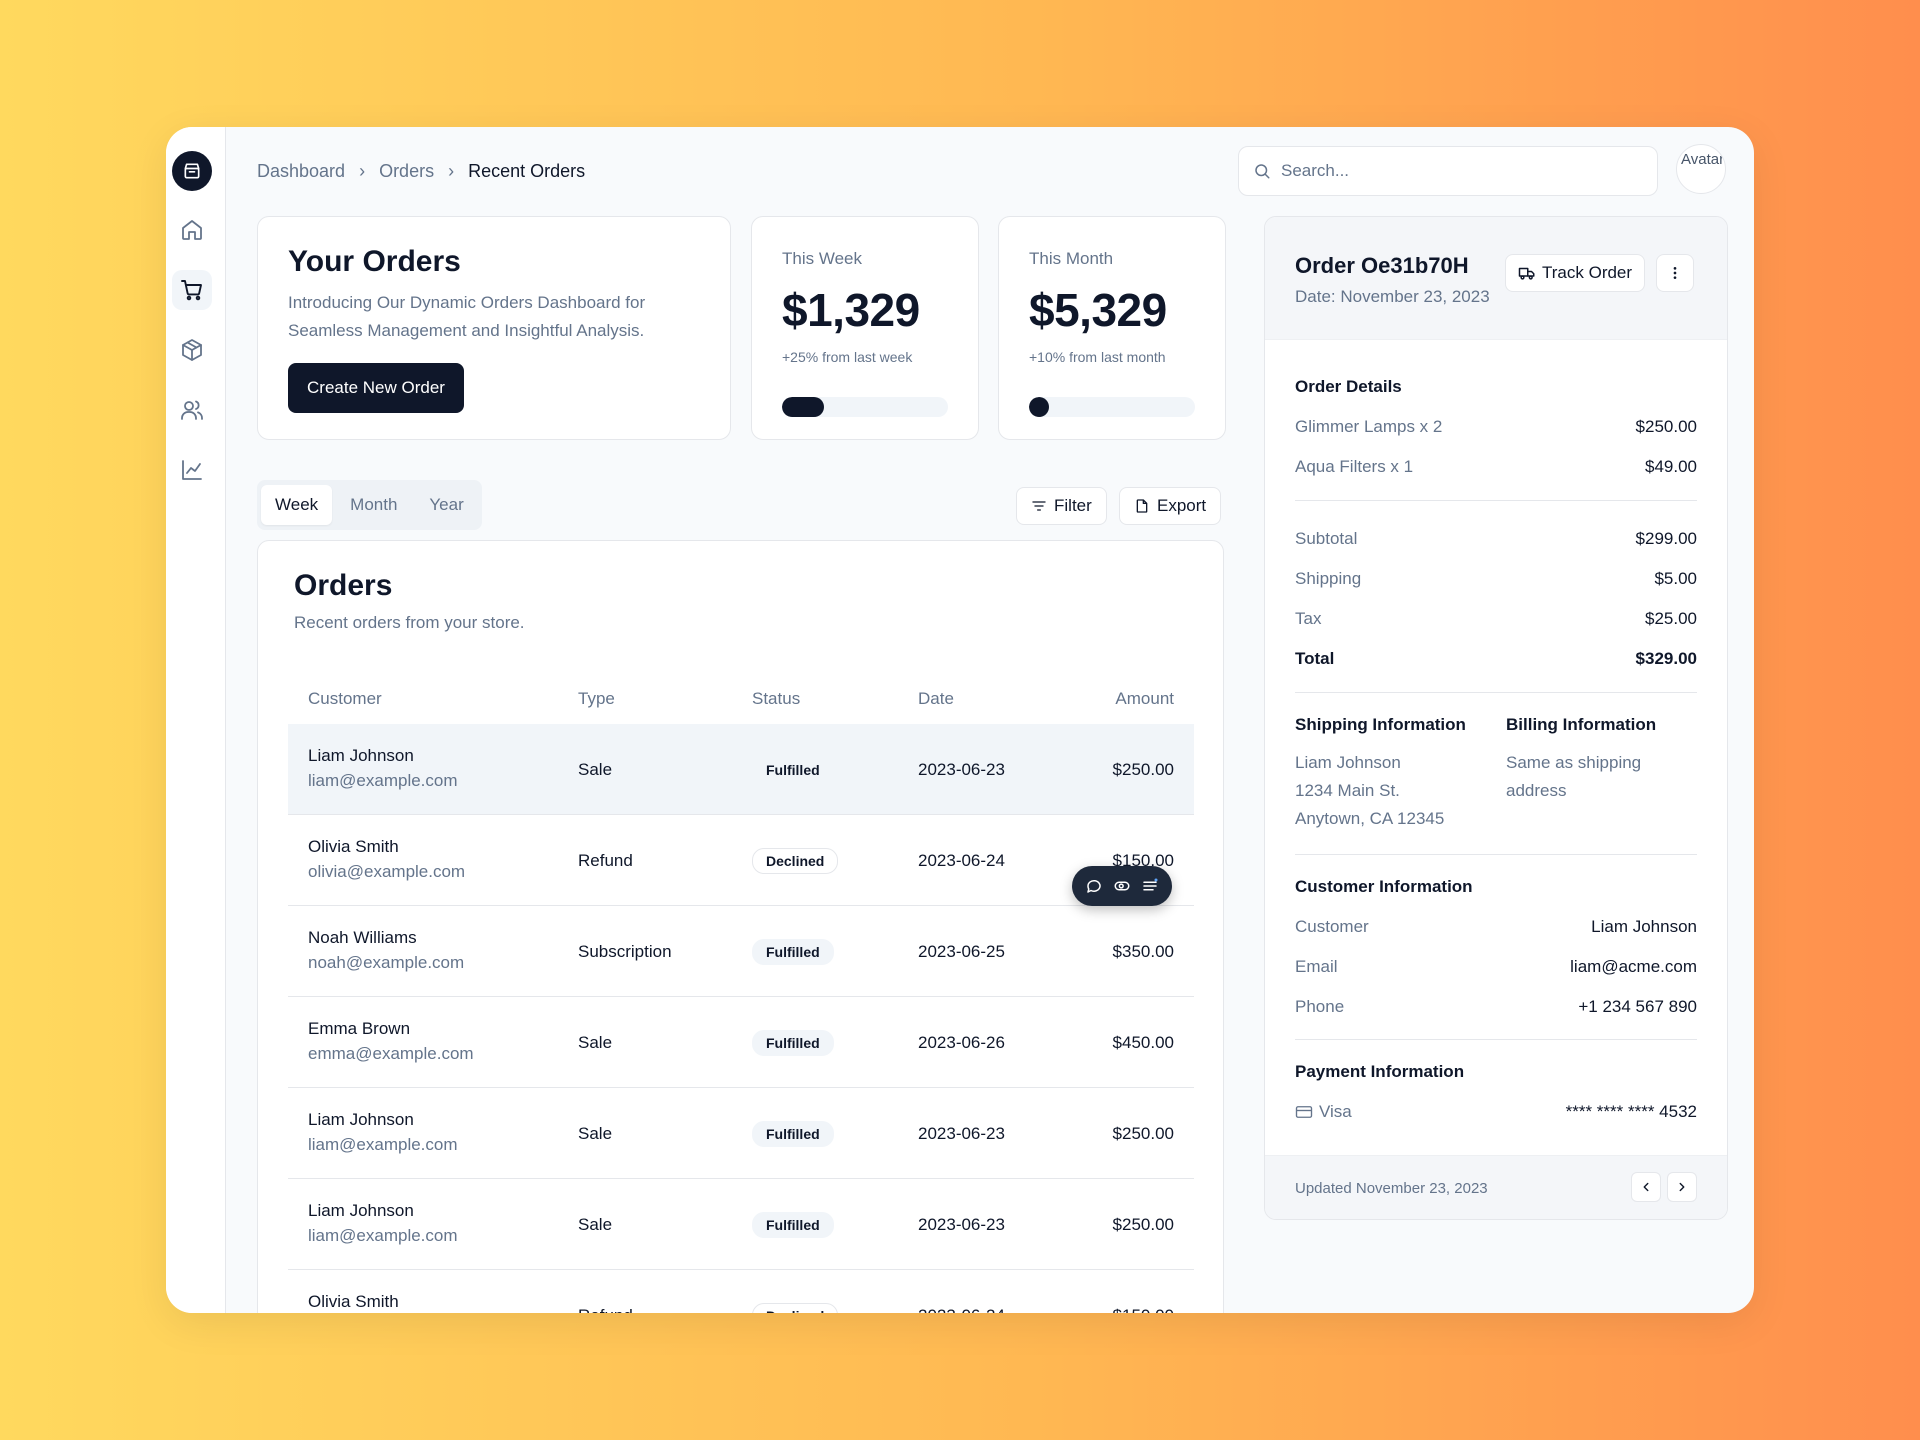 This screenshot has width=1920, height=1440. What do you see at coordinates (446, 504) in the screenshot?
I see `tab-year: Year` at bounding box center [446, 504].